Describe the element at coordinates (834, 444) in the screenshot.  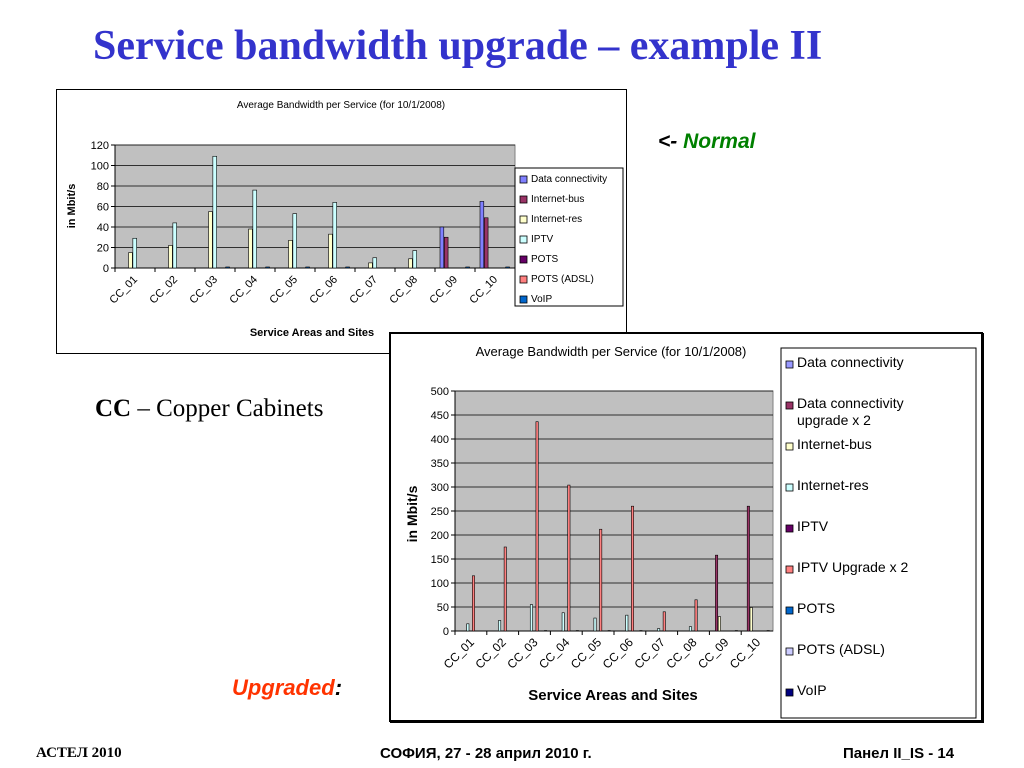
I see `legend-label: Internet-bus` at that location.